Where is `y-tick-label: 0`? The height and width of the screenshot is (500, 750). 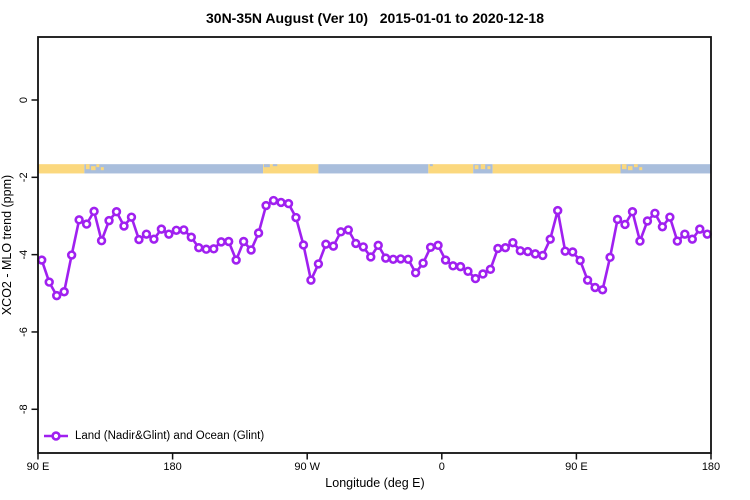
y-tick-label: 0 is located at coordinates (24, 100).